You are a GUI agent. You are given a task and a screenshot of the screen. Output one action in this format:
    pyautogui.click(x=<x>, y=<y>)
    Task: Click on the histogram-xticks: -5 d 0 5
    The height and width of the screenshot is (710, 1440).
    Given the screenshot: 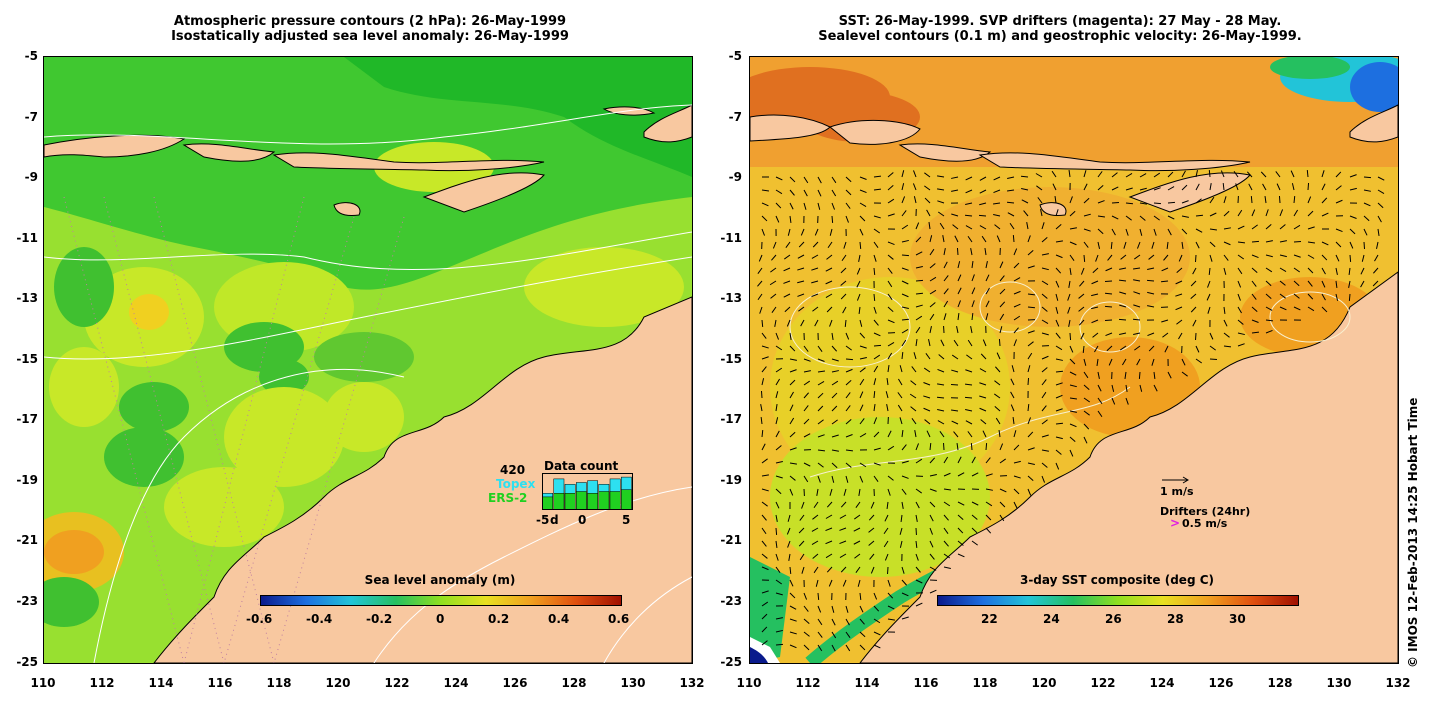 What is the action you would take?
    pyautogui.click(x=586, y=520)
    